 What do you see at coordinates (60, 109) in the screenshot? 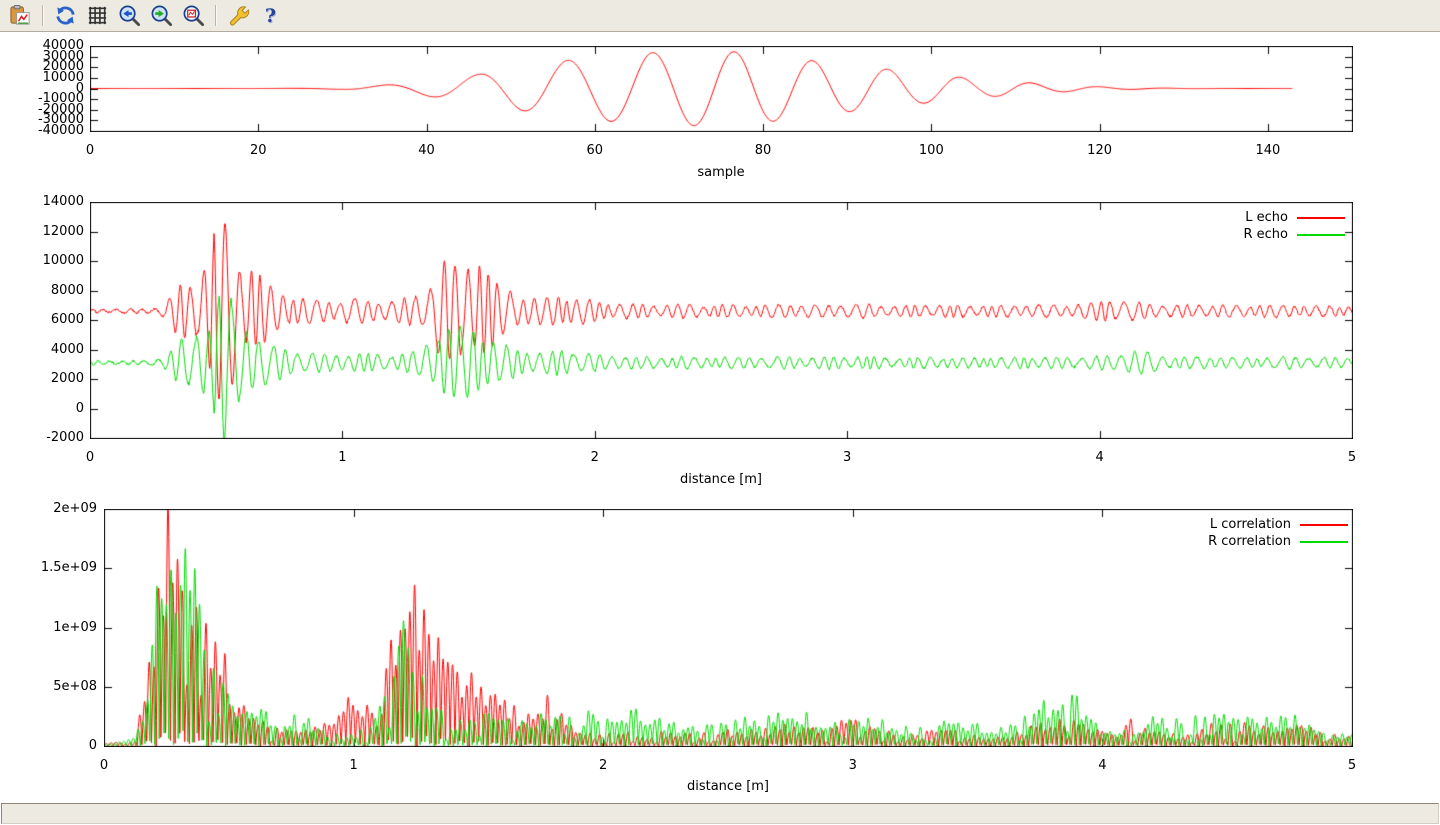
I see `y-tick-label: -20000` at bounding box center [60, 109].